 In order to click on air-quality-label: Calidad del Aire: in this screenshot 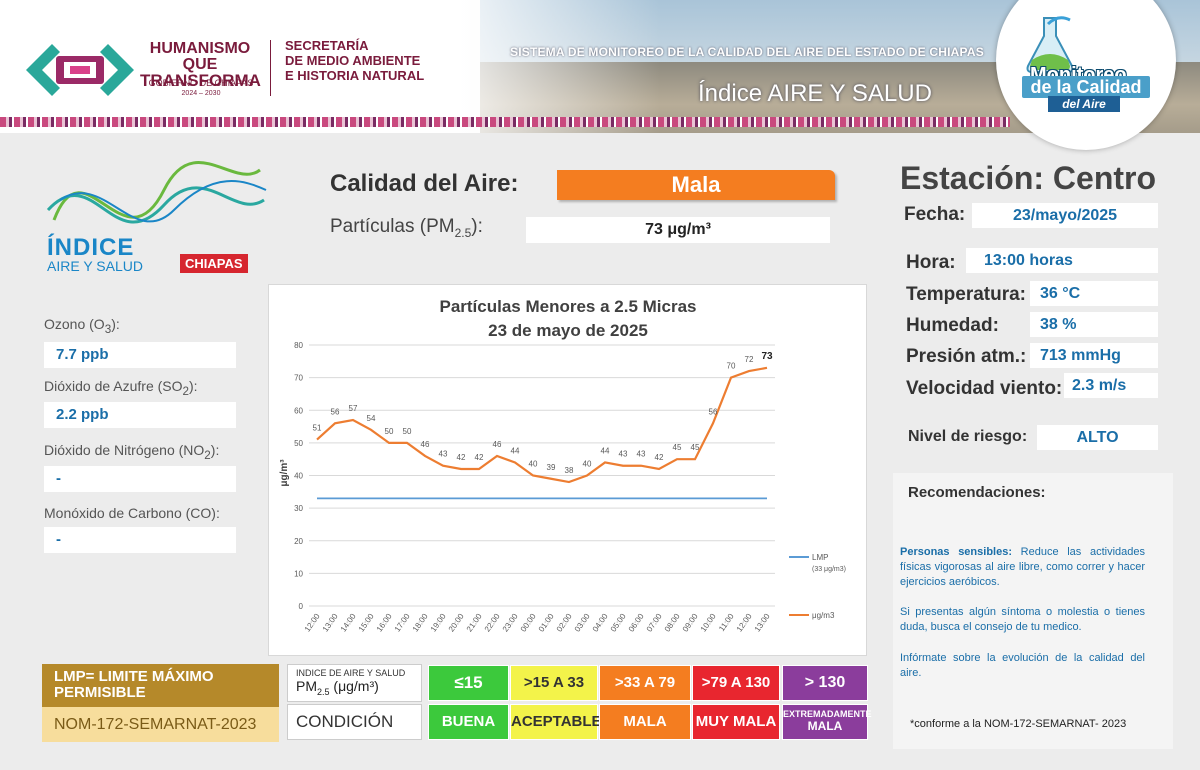, I will do `click(424, 183)`.